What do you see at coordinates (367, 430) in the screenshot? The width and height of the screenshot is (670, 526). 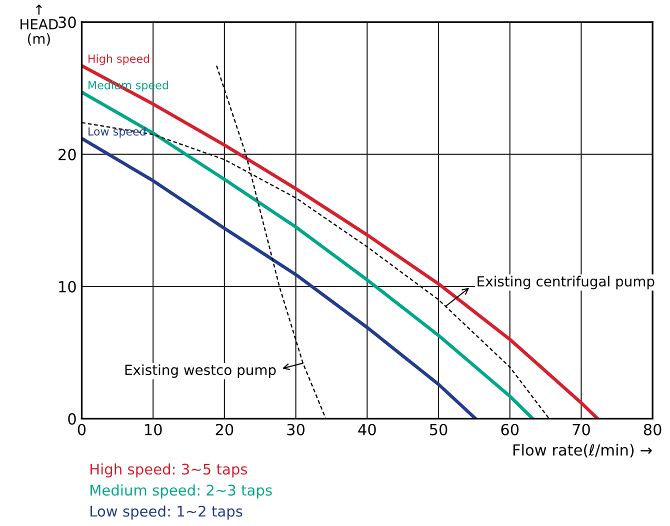 I see `x-tick-label: 40` at bounding box center [367, 430].